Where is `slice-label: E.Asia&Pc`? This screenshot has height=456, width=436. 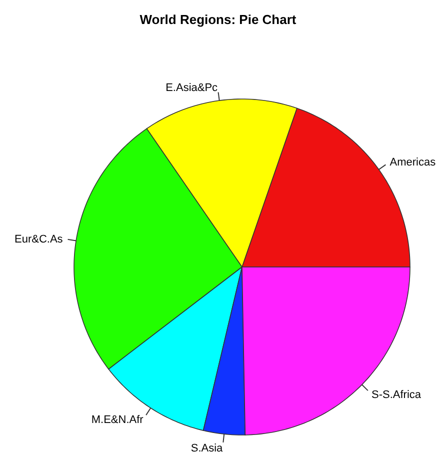
slice-label: E.Asia&Pc is located at coordinates (192, 88).